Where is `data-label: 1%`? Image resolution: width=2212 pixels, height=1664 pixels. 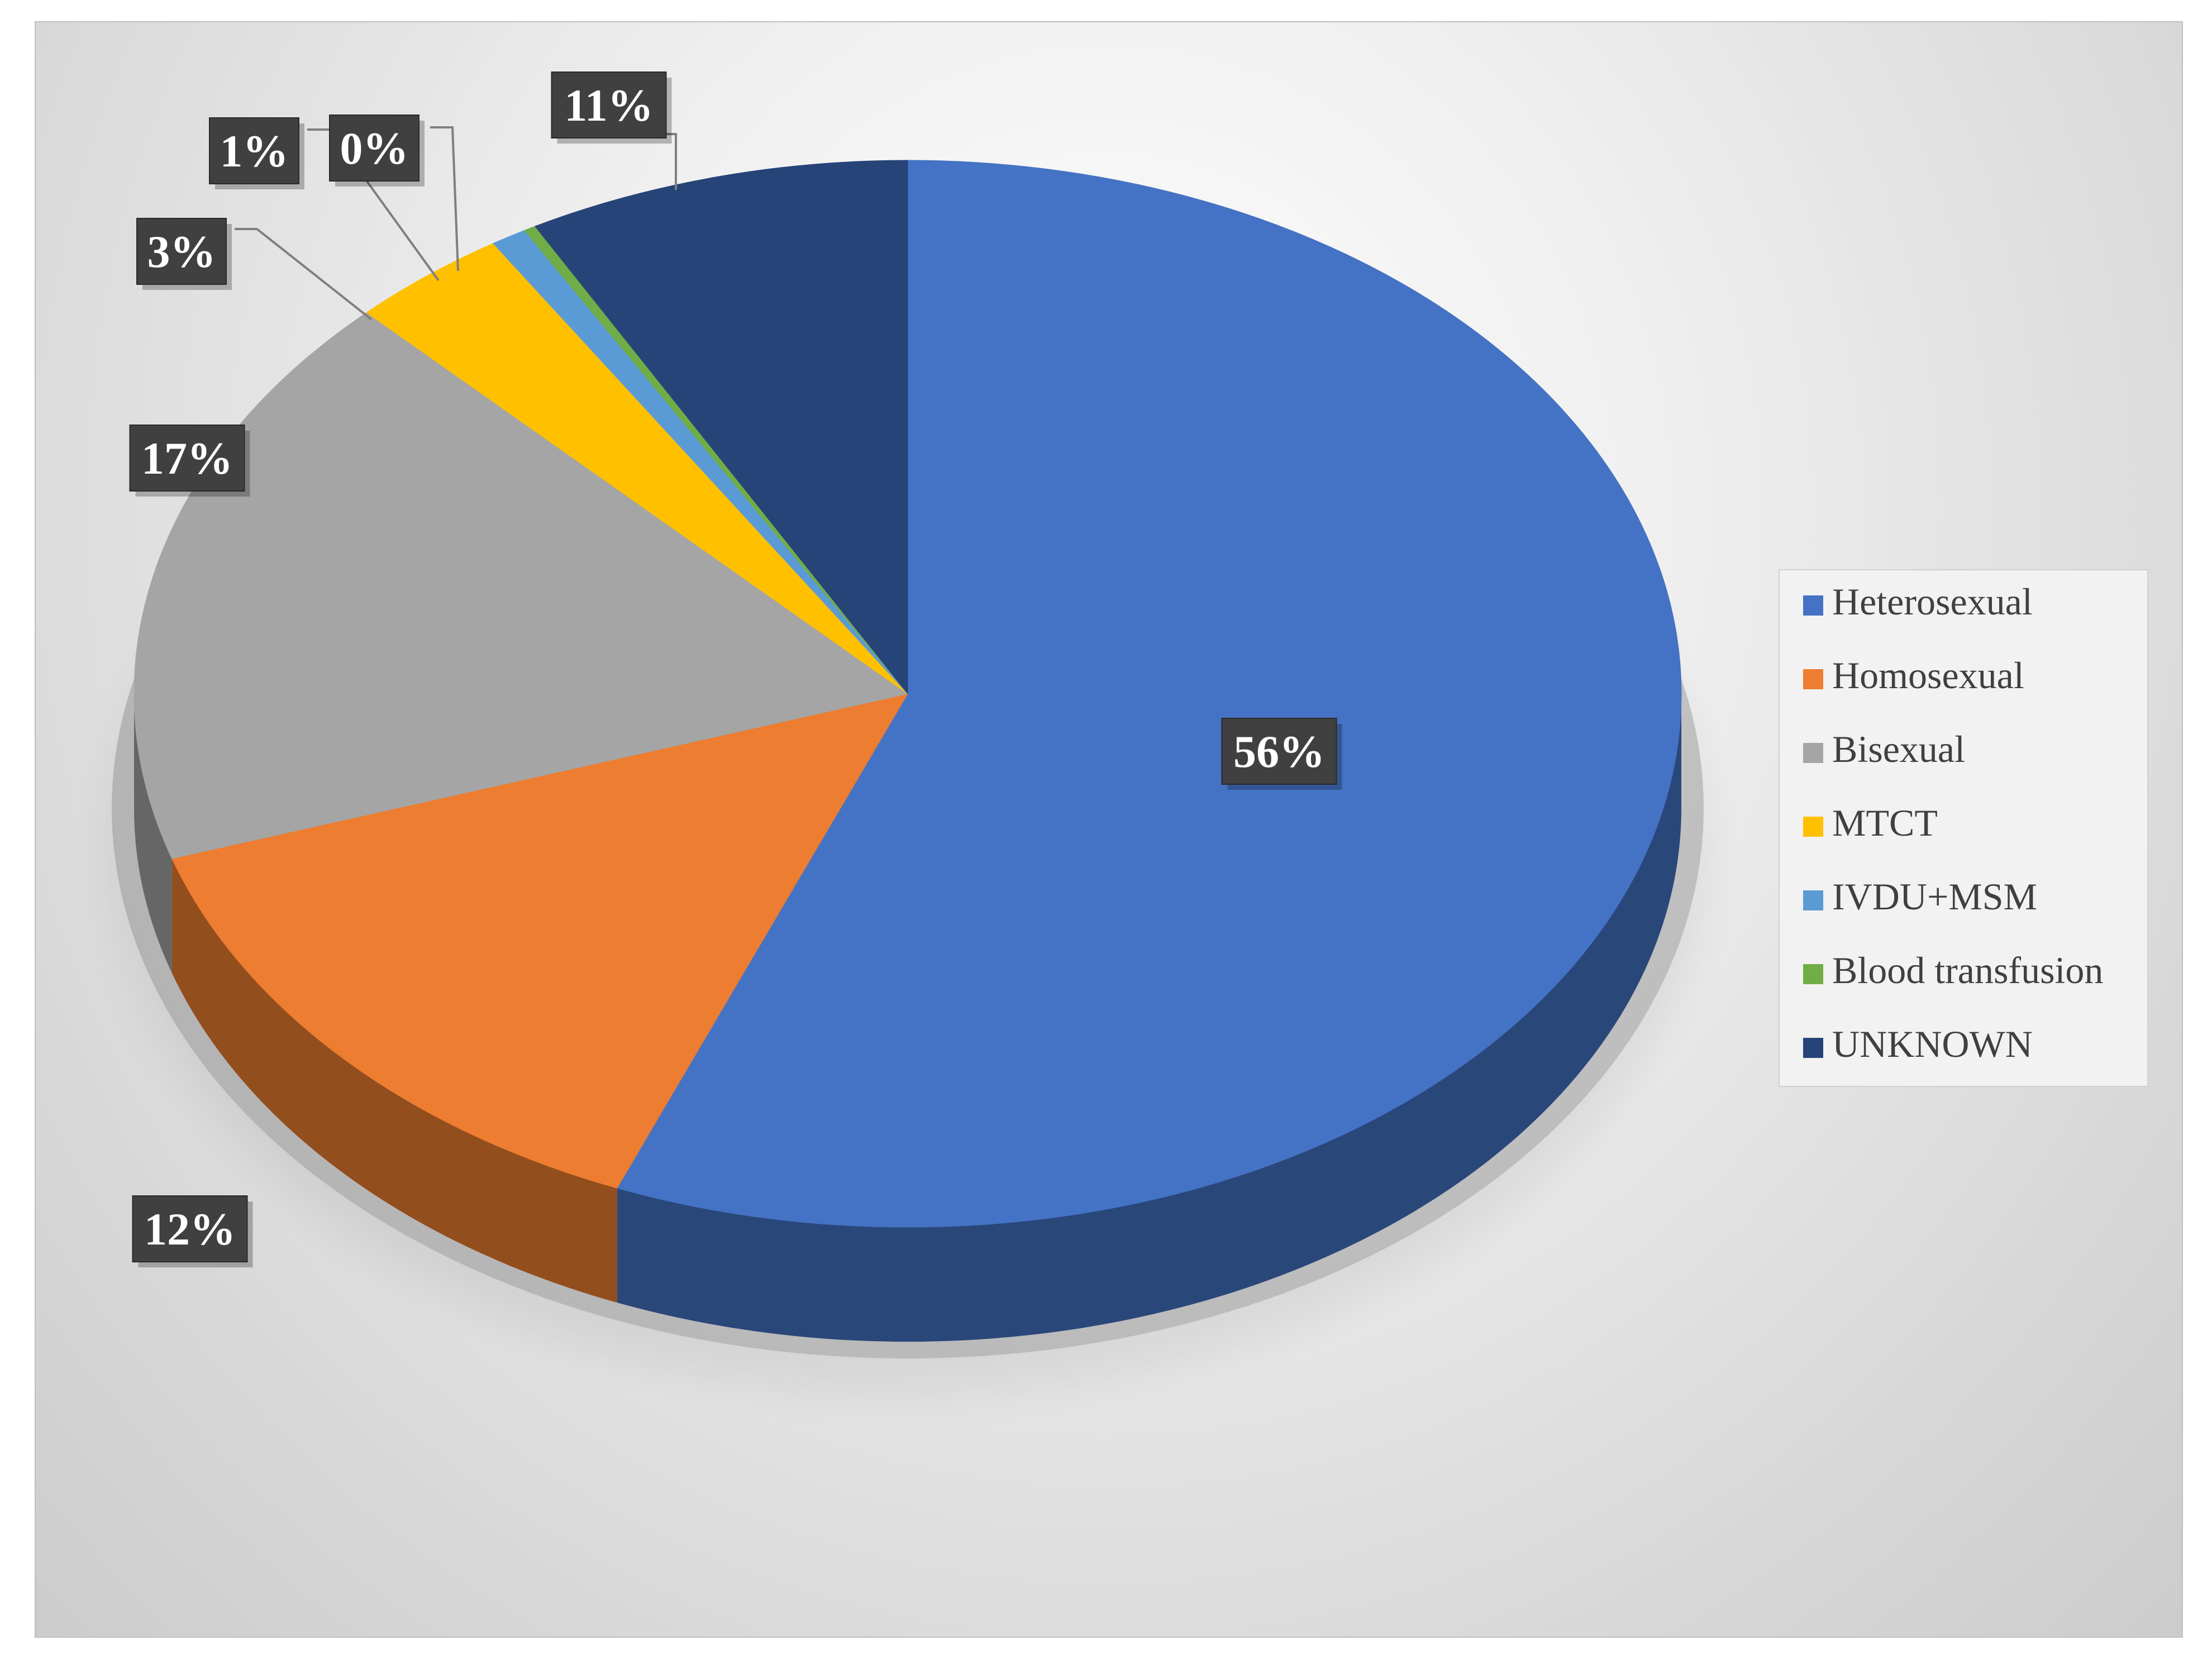 data-label: 1% is located at coordinates (255, 151).